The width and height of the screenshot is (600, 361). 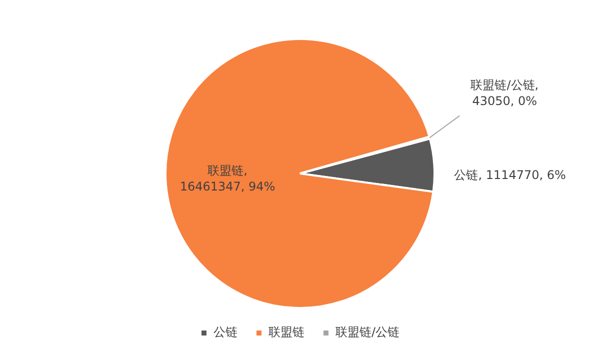 What do you see at coordinates (225, 332) in the screenshot?
I see `legend-label: 公链` at bounding box center [225, 332].